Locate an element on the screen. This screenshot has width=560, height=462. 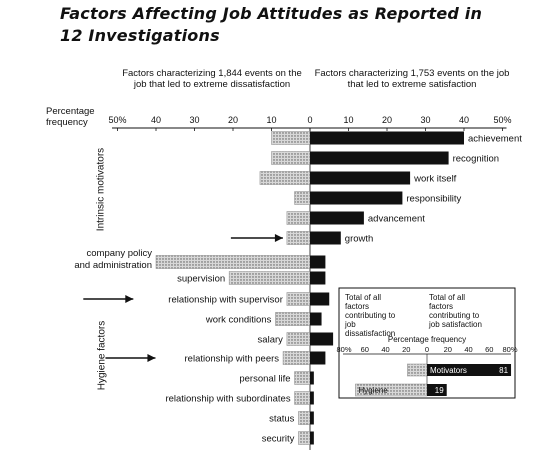
category-label: growth is located at coordinates (359, 239).